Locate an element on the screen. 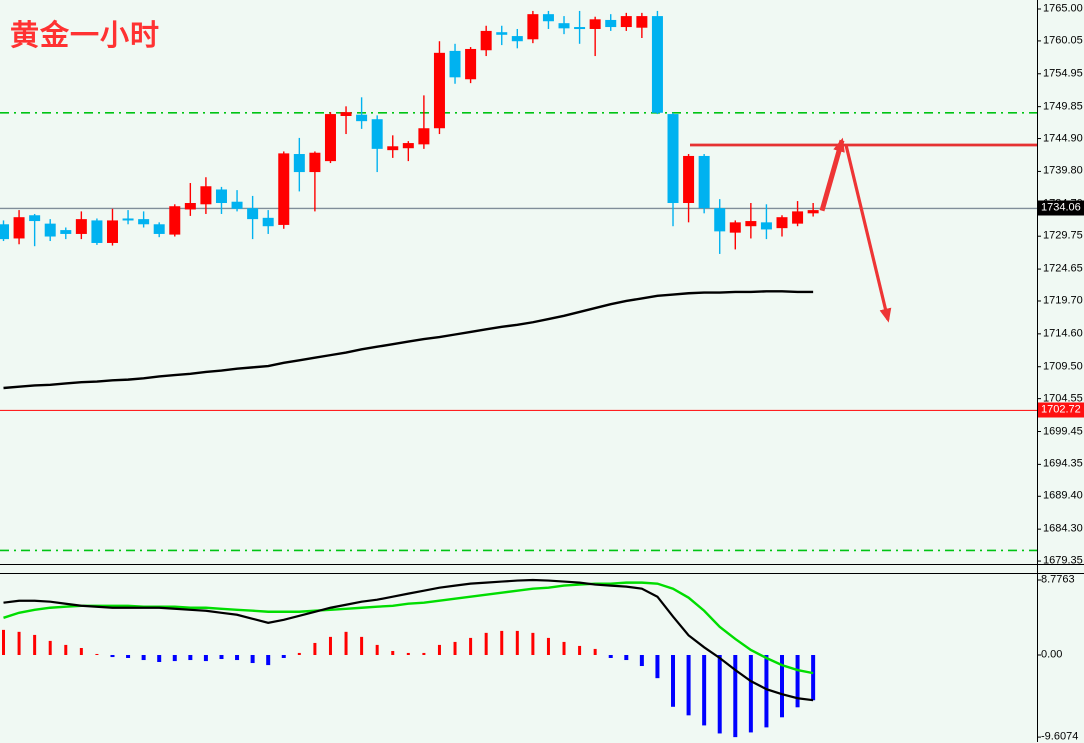  axis-price-label: 1719.70 is located at coordinates (1063, 300).